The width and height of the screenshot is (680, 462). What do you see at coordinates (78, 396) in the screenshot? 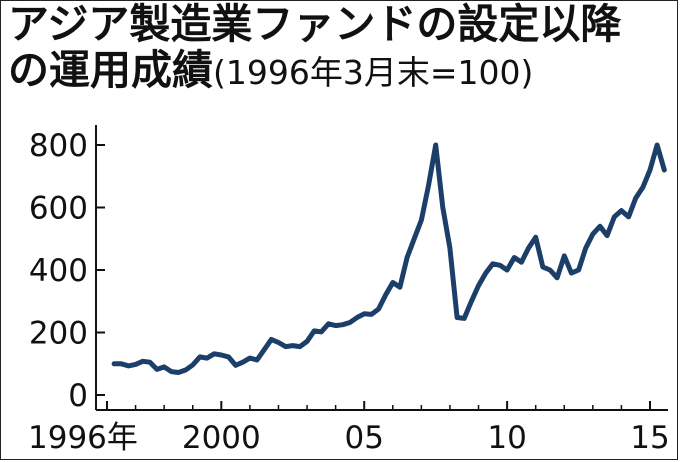
I see `y-tick-label-0: 0` at bounding box center [78, 396].